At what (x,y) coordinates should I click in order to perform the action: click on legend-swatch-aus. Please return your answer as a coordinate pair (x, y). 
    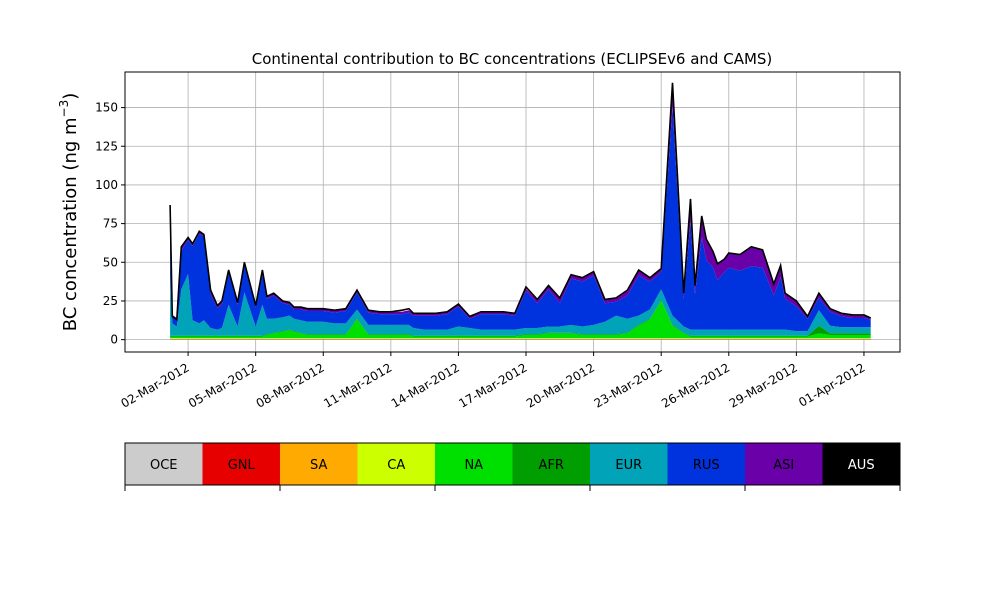
    Looking at the image, I should click on (861, 464).